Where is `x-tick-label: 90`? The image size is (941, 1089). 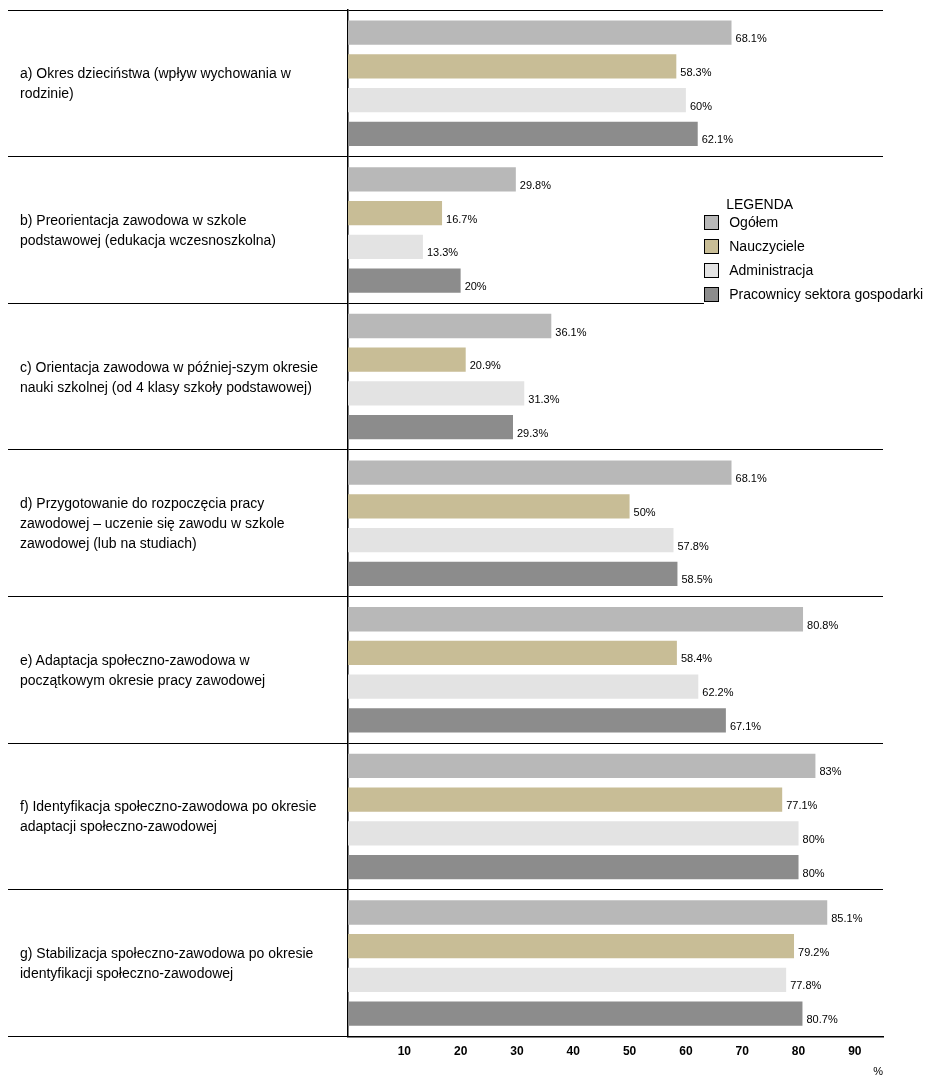 x-tick-label: 90 is located at coordinates (855, 1050).